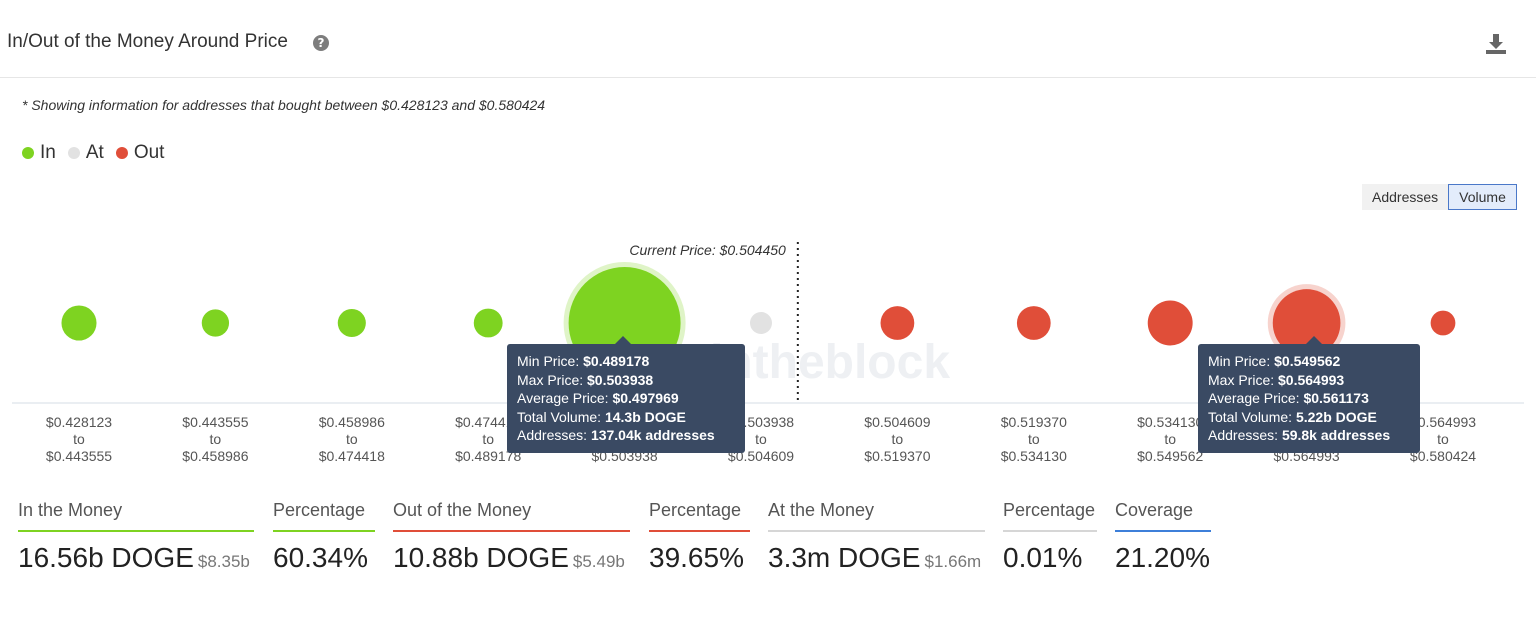 The image size is (1536, 617). I want to click on legend: In At Out, so click(93, 153).